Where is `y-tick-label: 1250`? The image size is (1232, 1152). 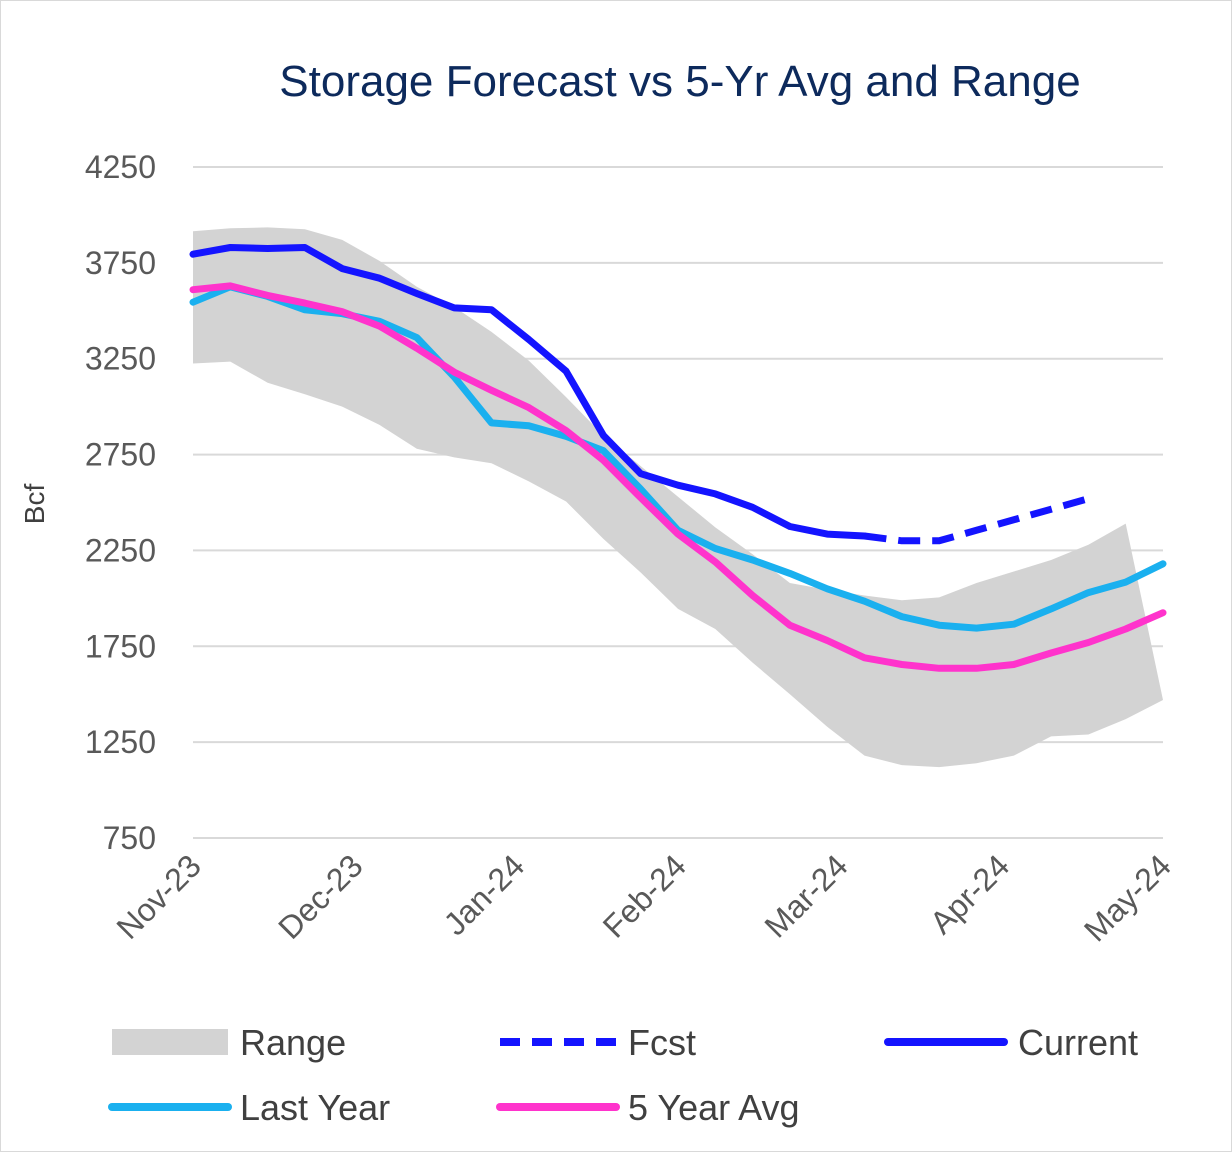
y-tick-label: 1250 is located at coordinates (120, 742).